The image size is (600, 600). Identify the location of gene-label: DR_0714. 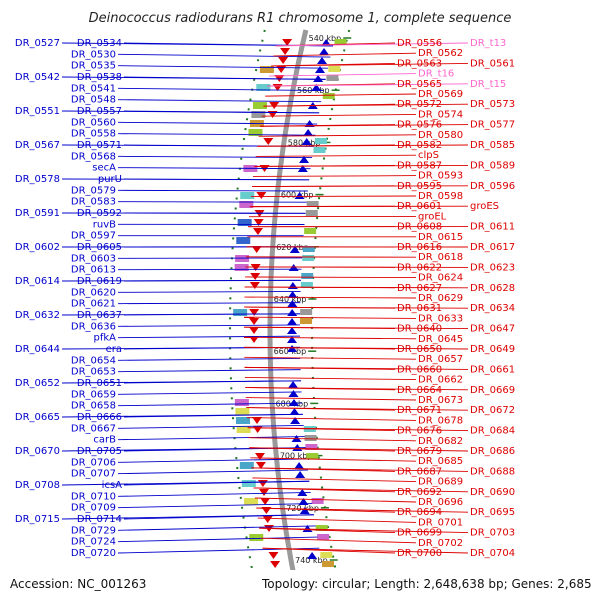
(99, 519).